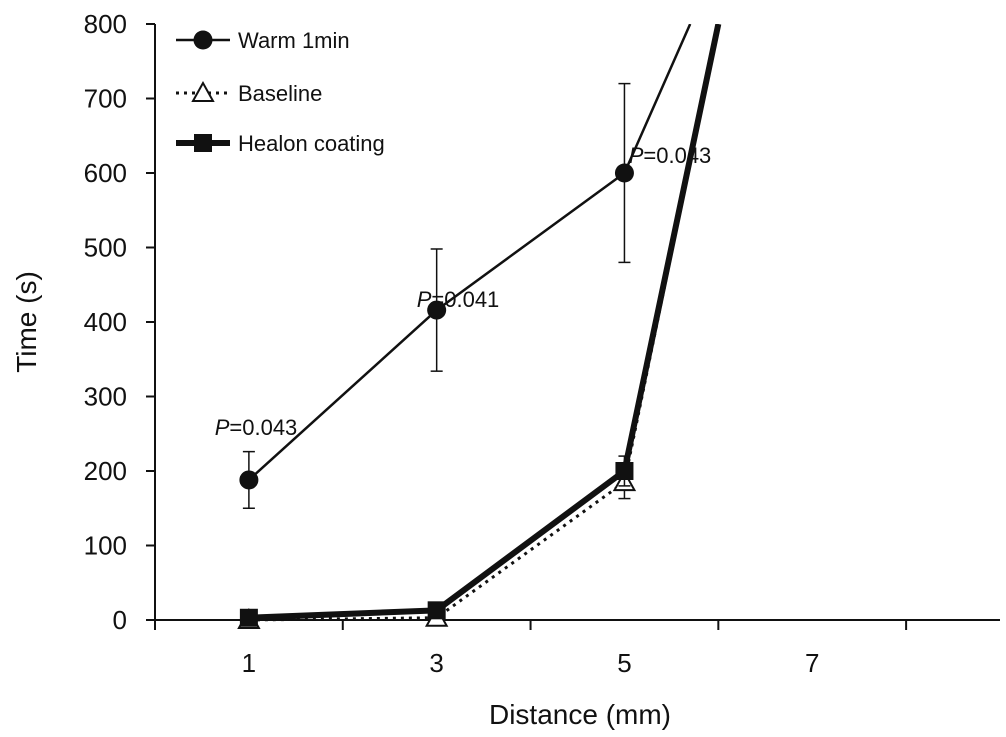  I want to click on legend-item: Healon coating, so click(280, 143).